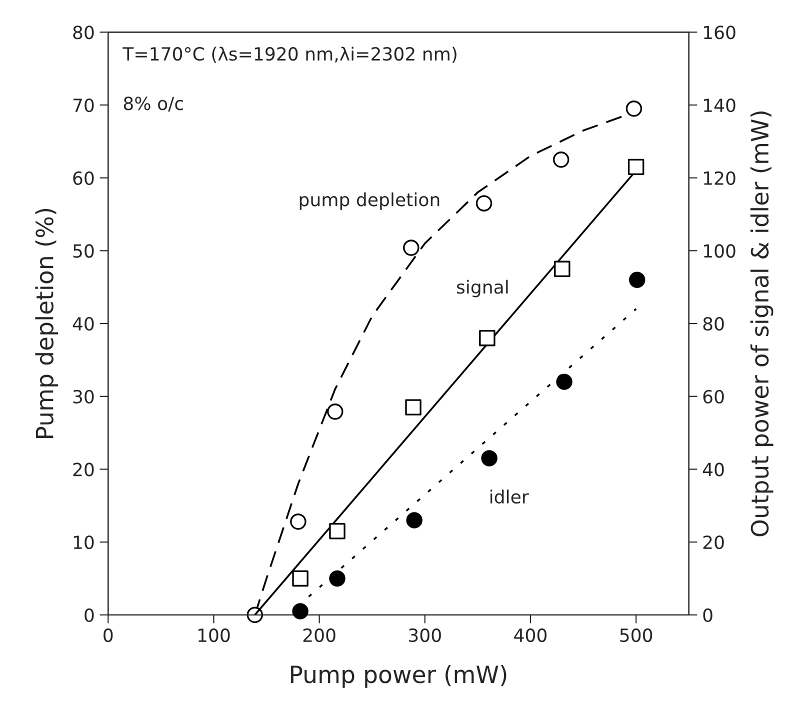 Image resolution: width=801 pixels, height=715 pixels. Describe the element at coordinates (83, 33) in the screenshot. I see `y-tick-label: 80` at that location.